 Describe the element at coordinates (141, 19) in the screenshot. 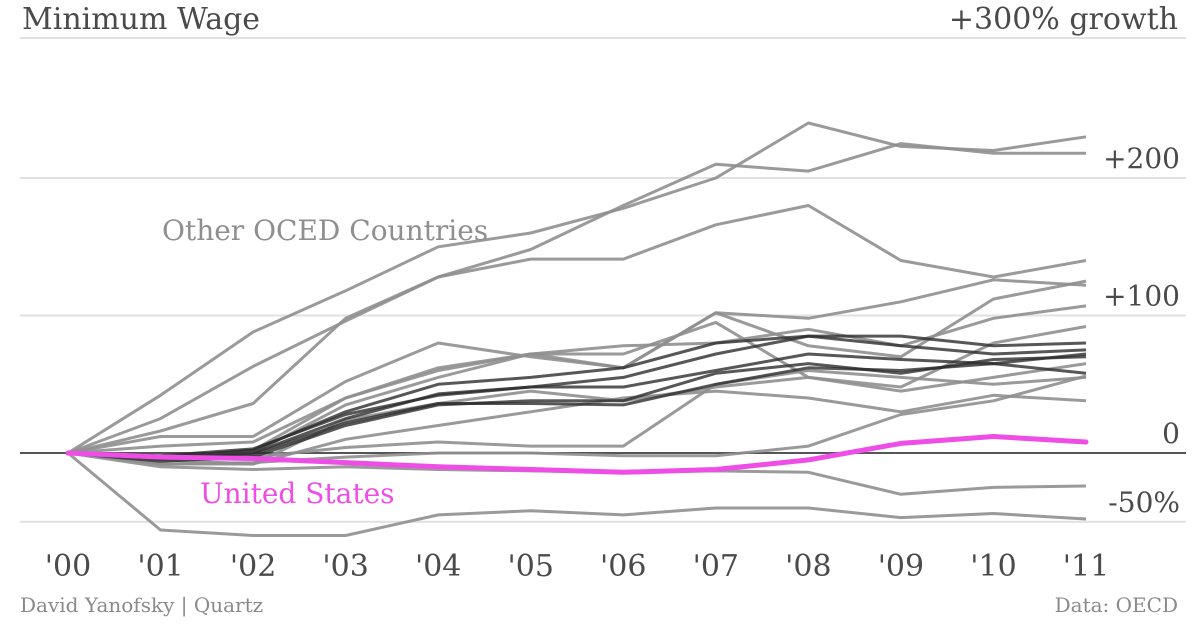

I see `chart-title: Minimum Wage` at that location.